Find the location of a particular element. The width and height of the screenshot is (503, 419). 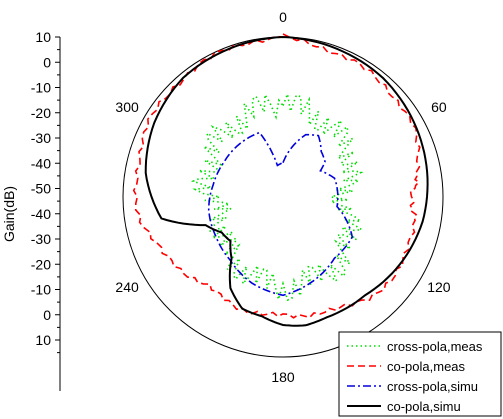

angle-tick-label: 120 is located at coordinates (439, 287).